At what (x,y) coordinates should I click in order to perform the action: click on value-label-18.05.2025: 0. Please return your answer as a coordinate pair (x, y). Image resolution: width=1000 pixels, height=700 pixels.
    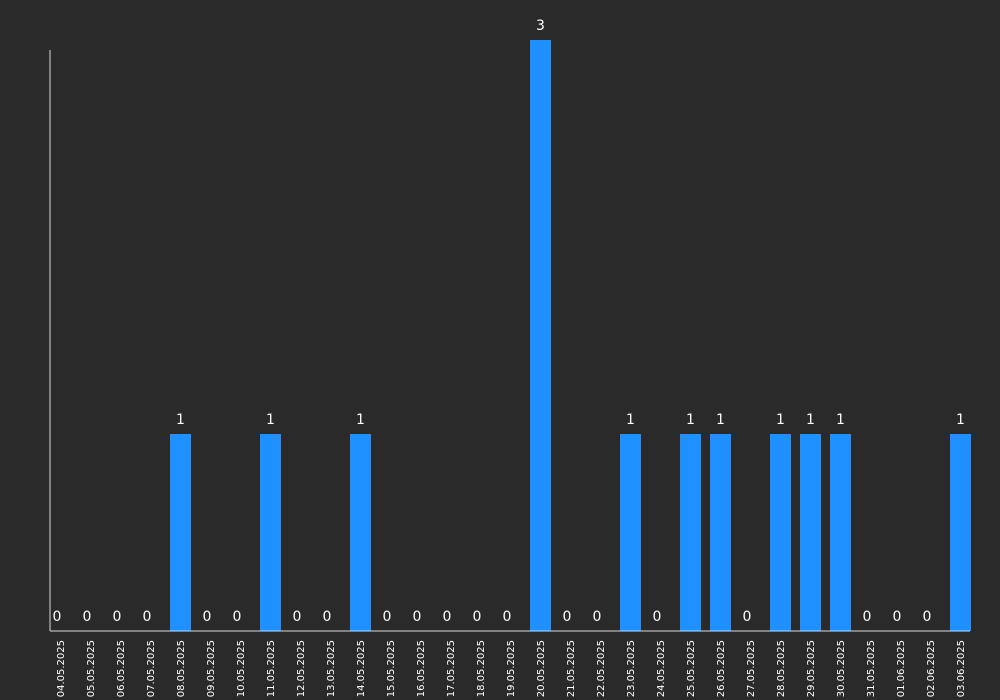
    Looking at the image, I should click on (477, 617).